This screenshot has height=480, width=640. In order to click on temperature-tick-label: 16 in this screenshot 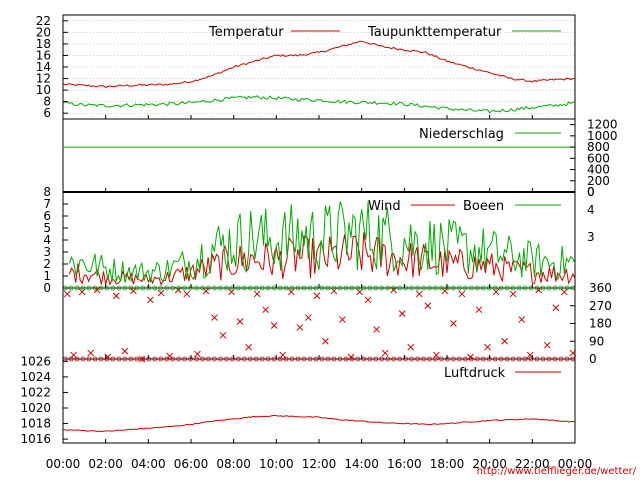, I will do `click(43, 55)`.